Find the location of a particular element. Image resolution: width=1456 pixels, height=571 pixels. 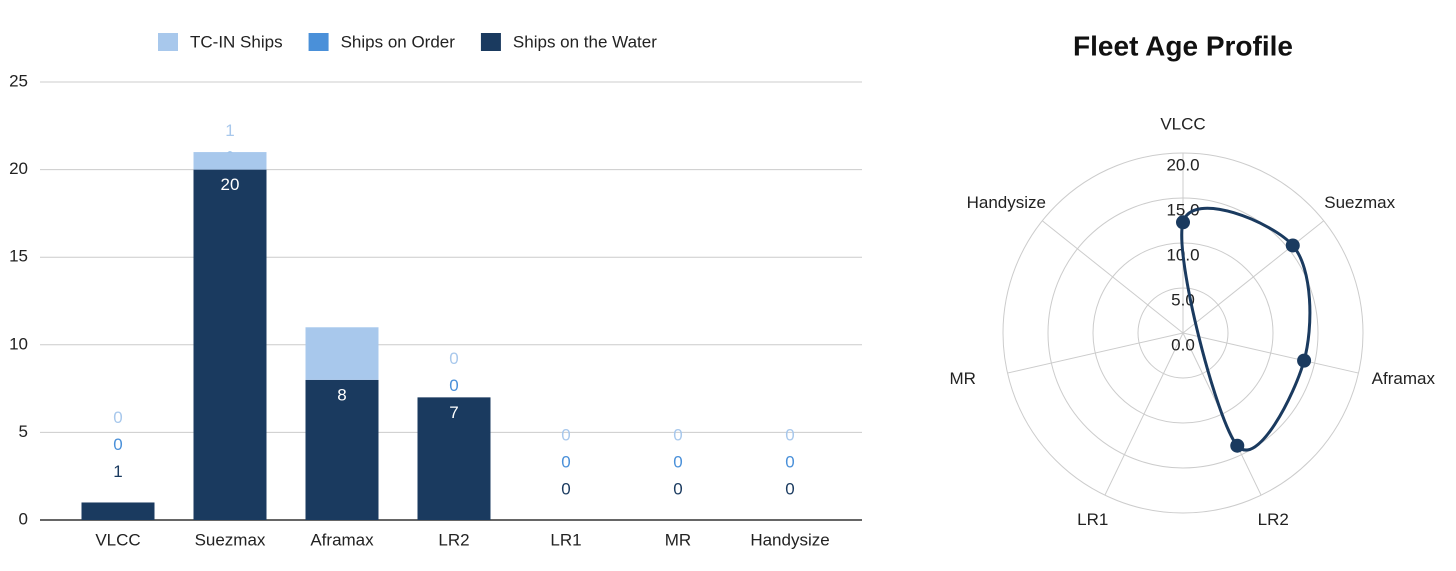

x-tick-label: Suezmax is located at coordinates (230, 539).